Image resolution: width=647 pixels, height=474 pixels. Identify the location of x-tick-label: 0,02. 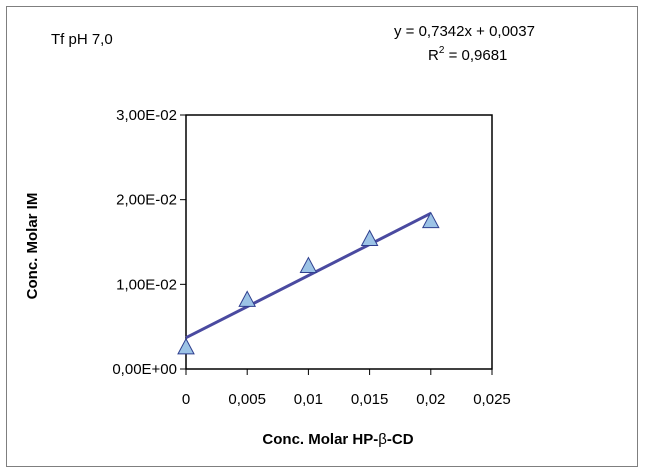
(430, 399).